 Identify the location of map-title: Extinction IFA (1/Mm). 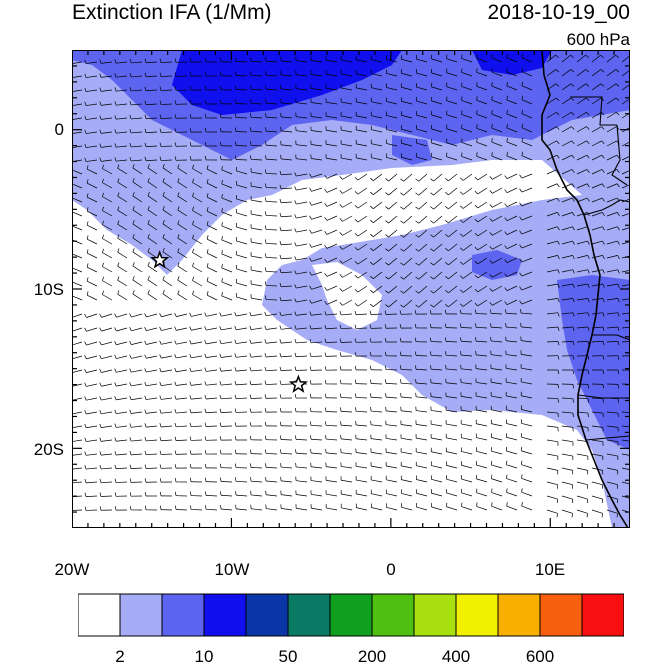
(172, 12).